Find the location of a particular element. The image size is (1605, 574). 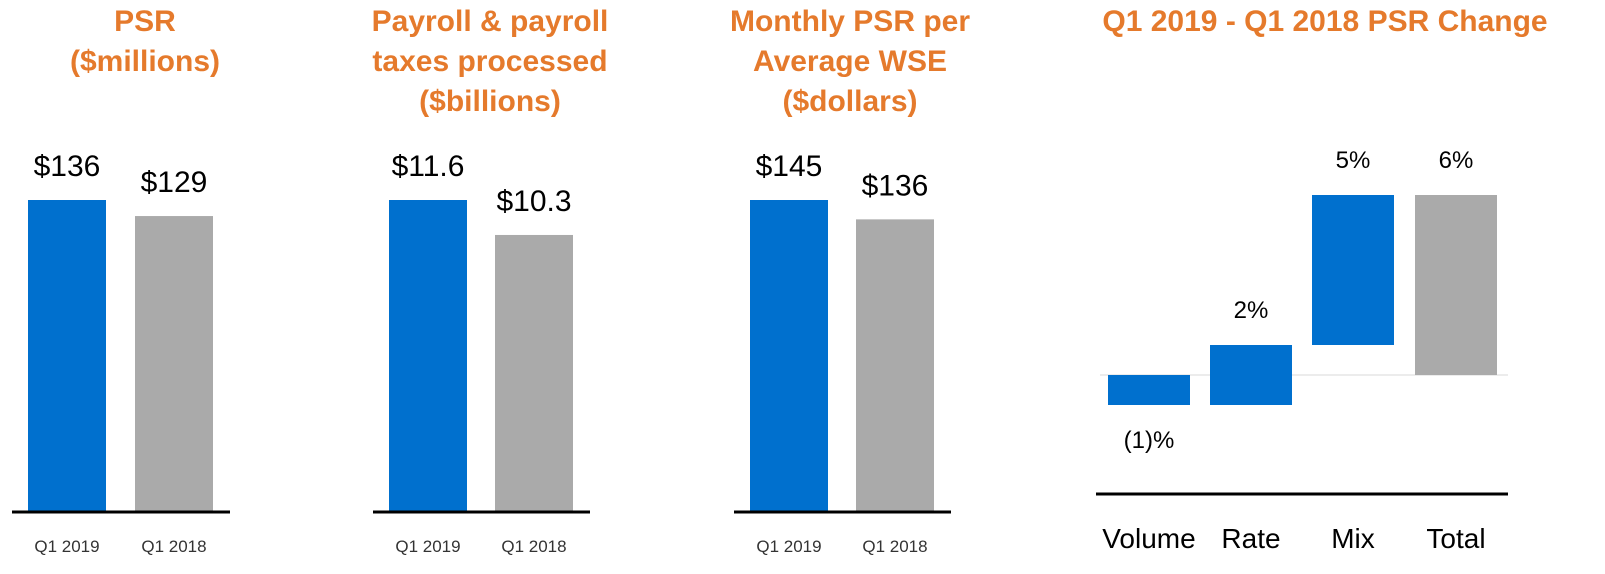

bar-total is located at coordinates (1456, 285).